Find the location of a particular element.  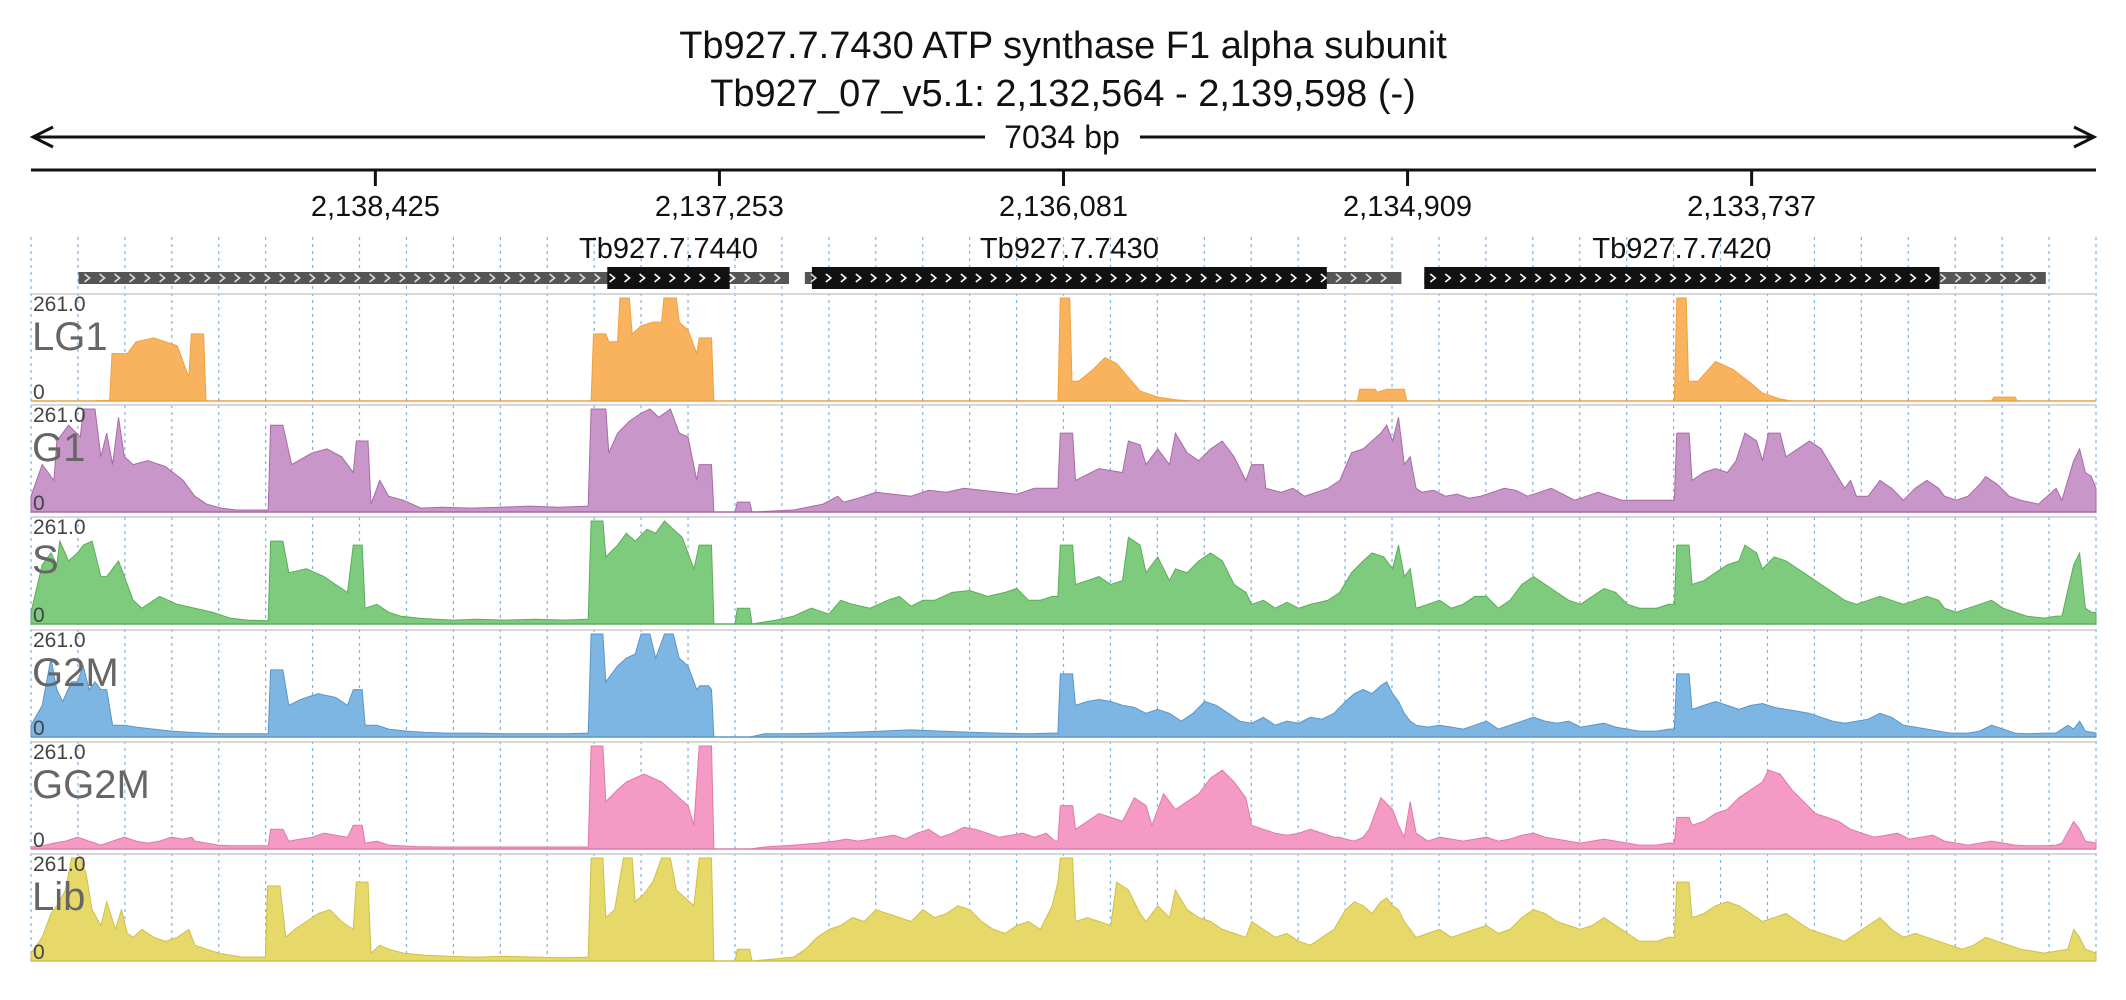

arrow-head-right is located at coordinates (2085, 137).